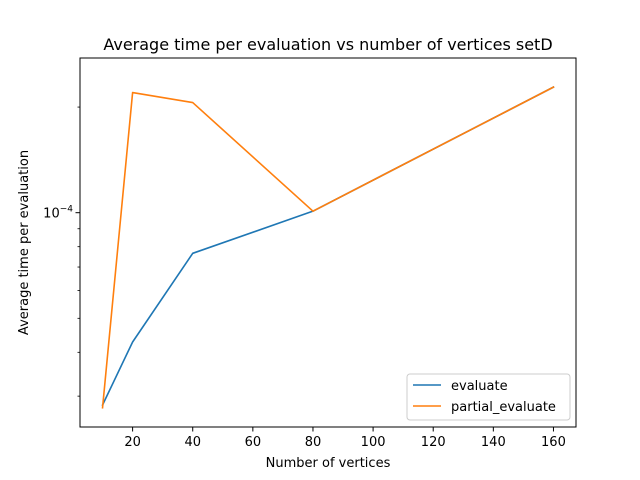 This screenshot has width=640, height=480. Describe the element at coordinates (192, 442) in the screenshot. I see `x-tick-label: 40` at that location.